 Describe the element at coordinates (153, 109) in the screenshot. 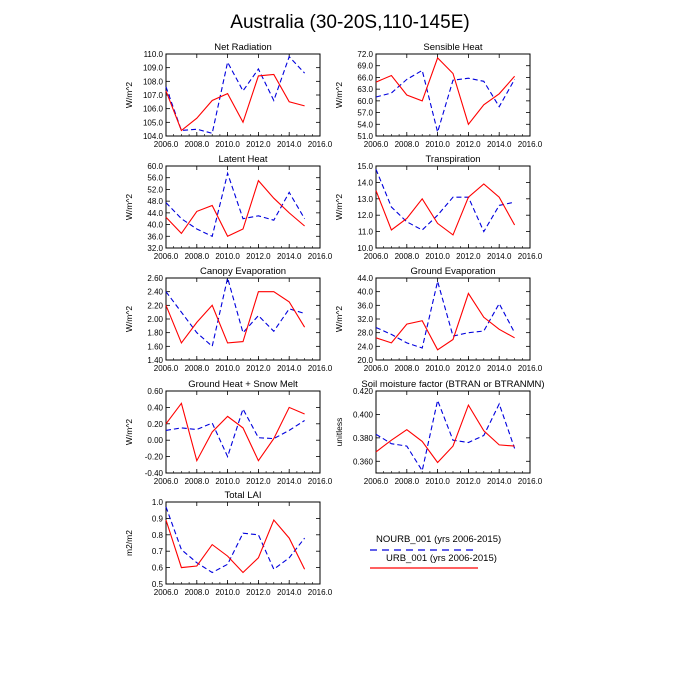

I see `y-tick-label: 106.0` at that location.